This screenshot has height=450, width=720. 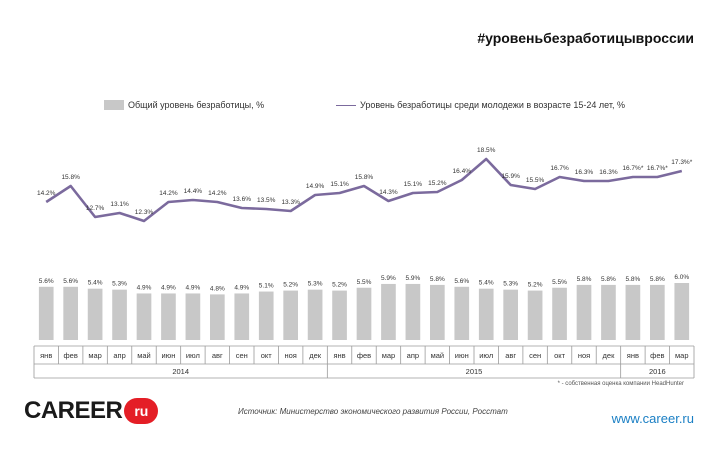 What do you see at coordinates (70, 281) in the screenshot?
I see `bar-label-1: 5.6%` at bounding box center [70, 281].